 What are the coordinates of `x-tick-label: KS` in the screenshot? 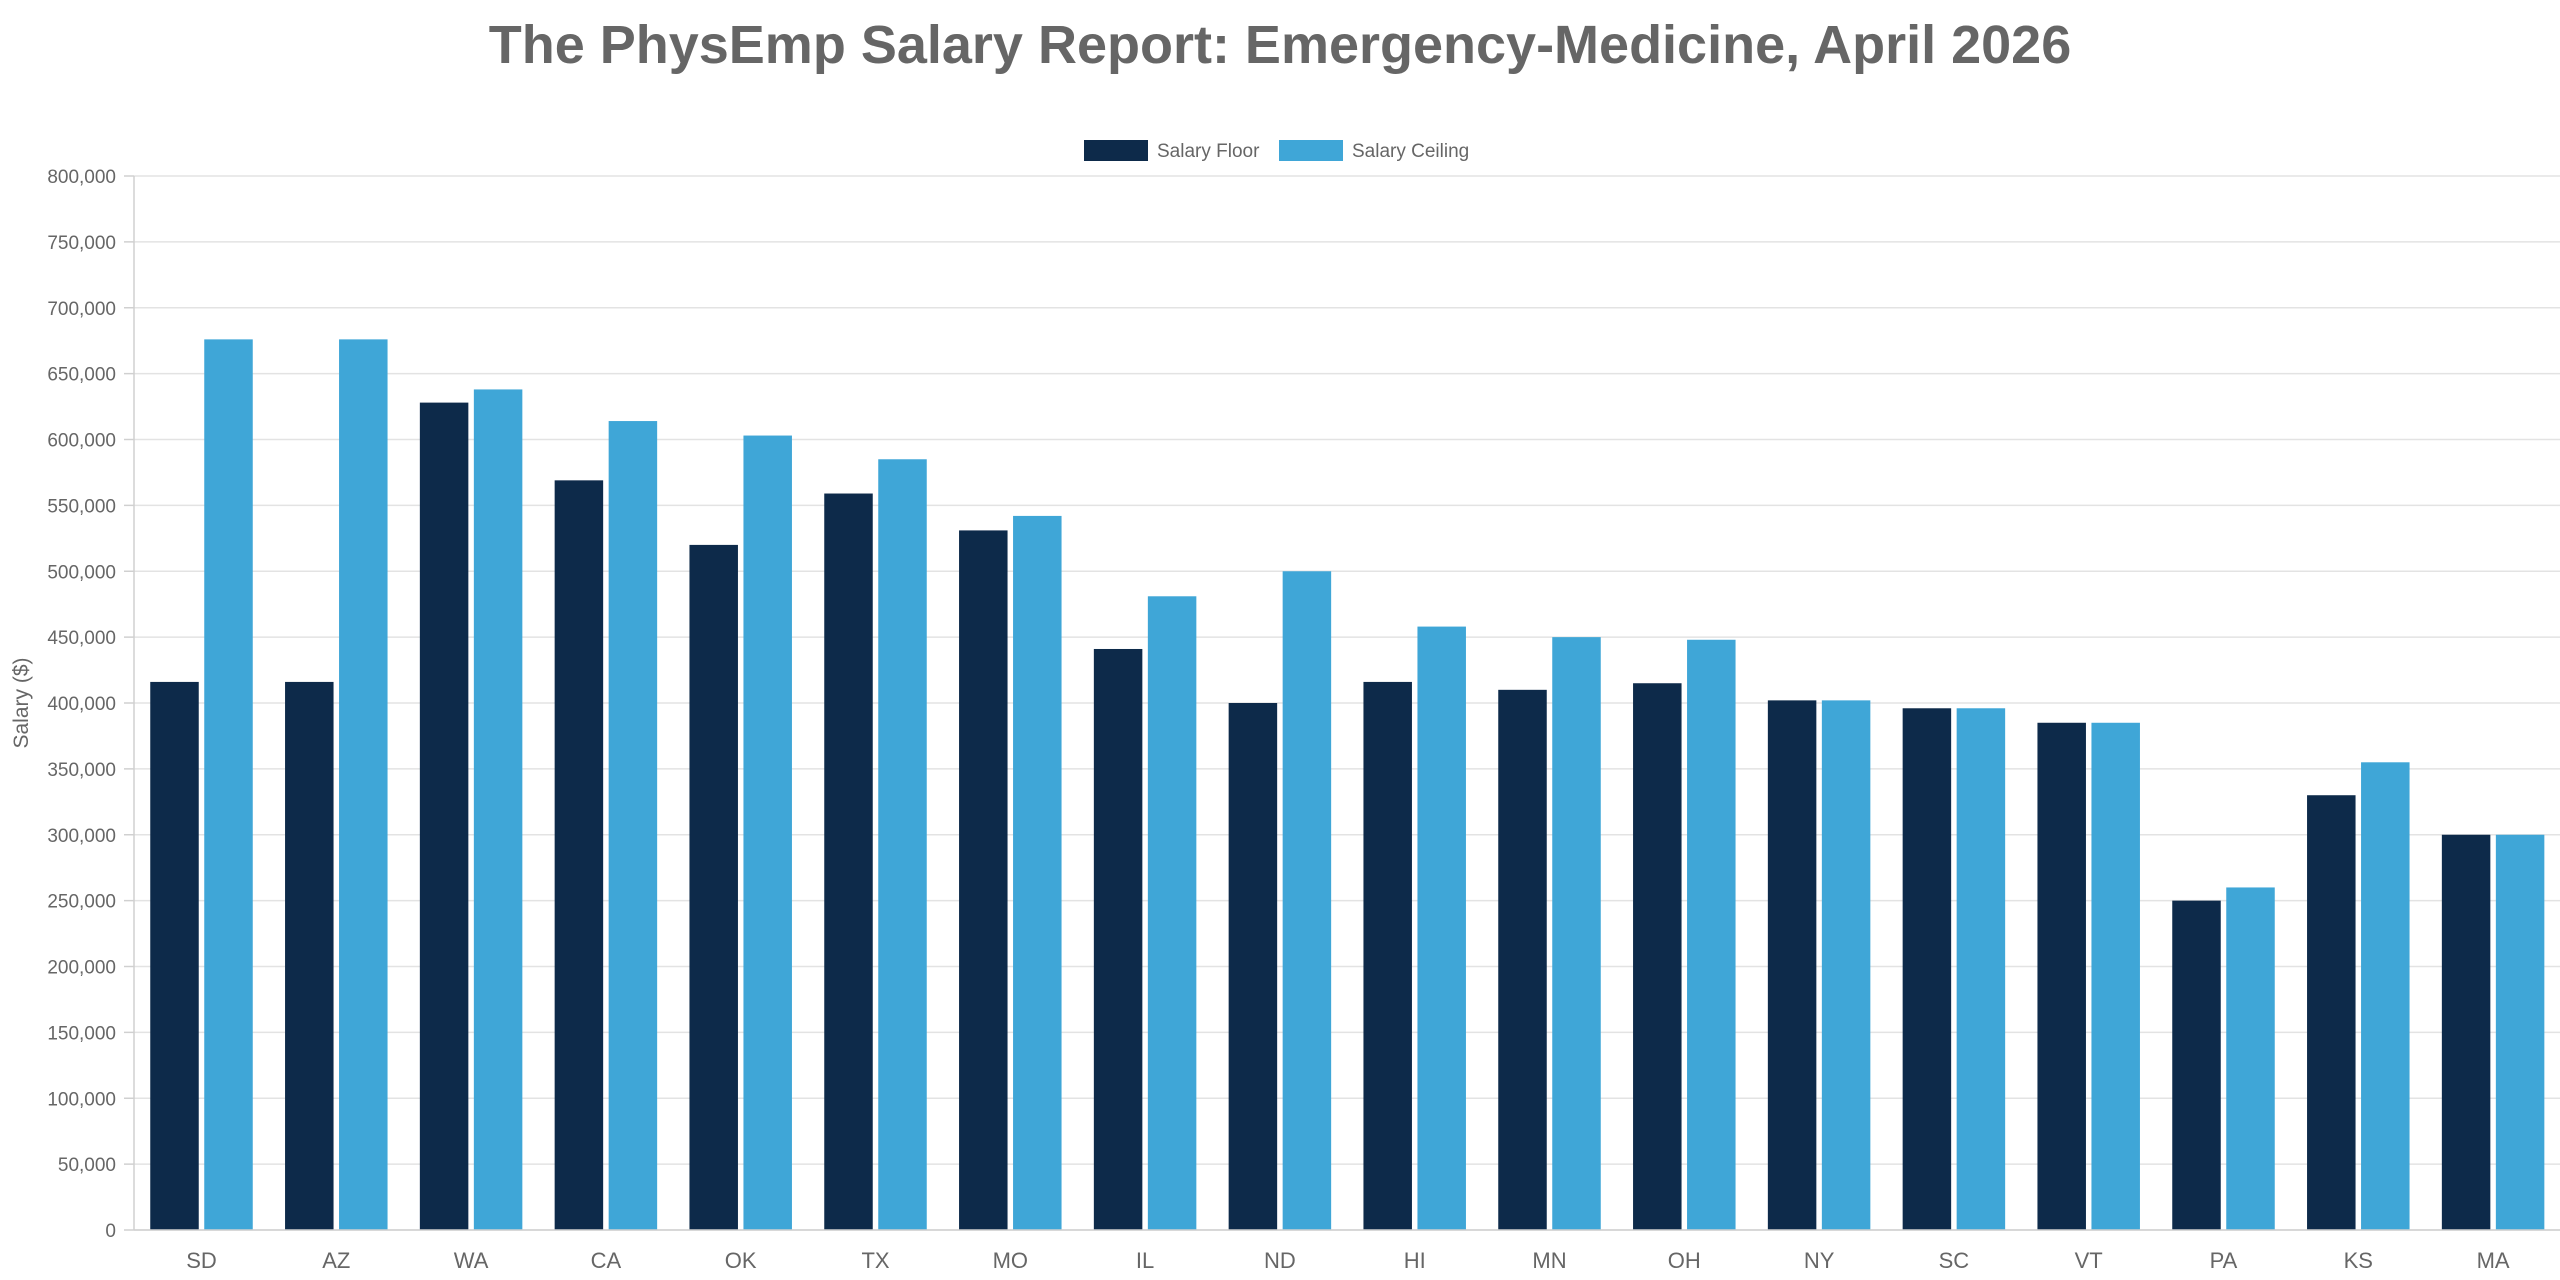 It's located at (2358, 1260).